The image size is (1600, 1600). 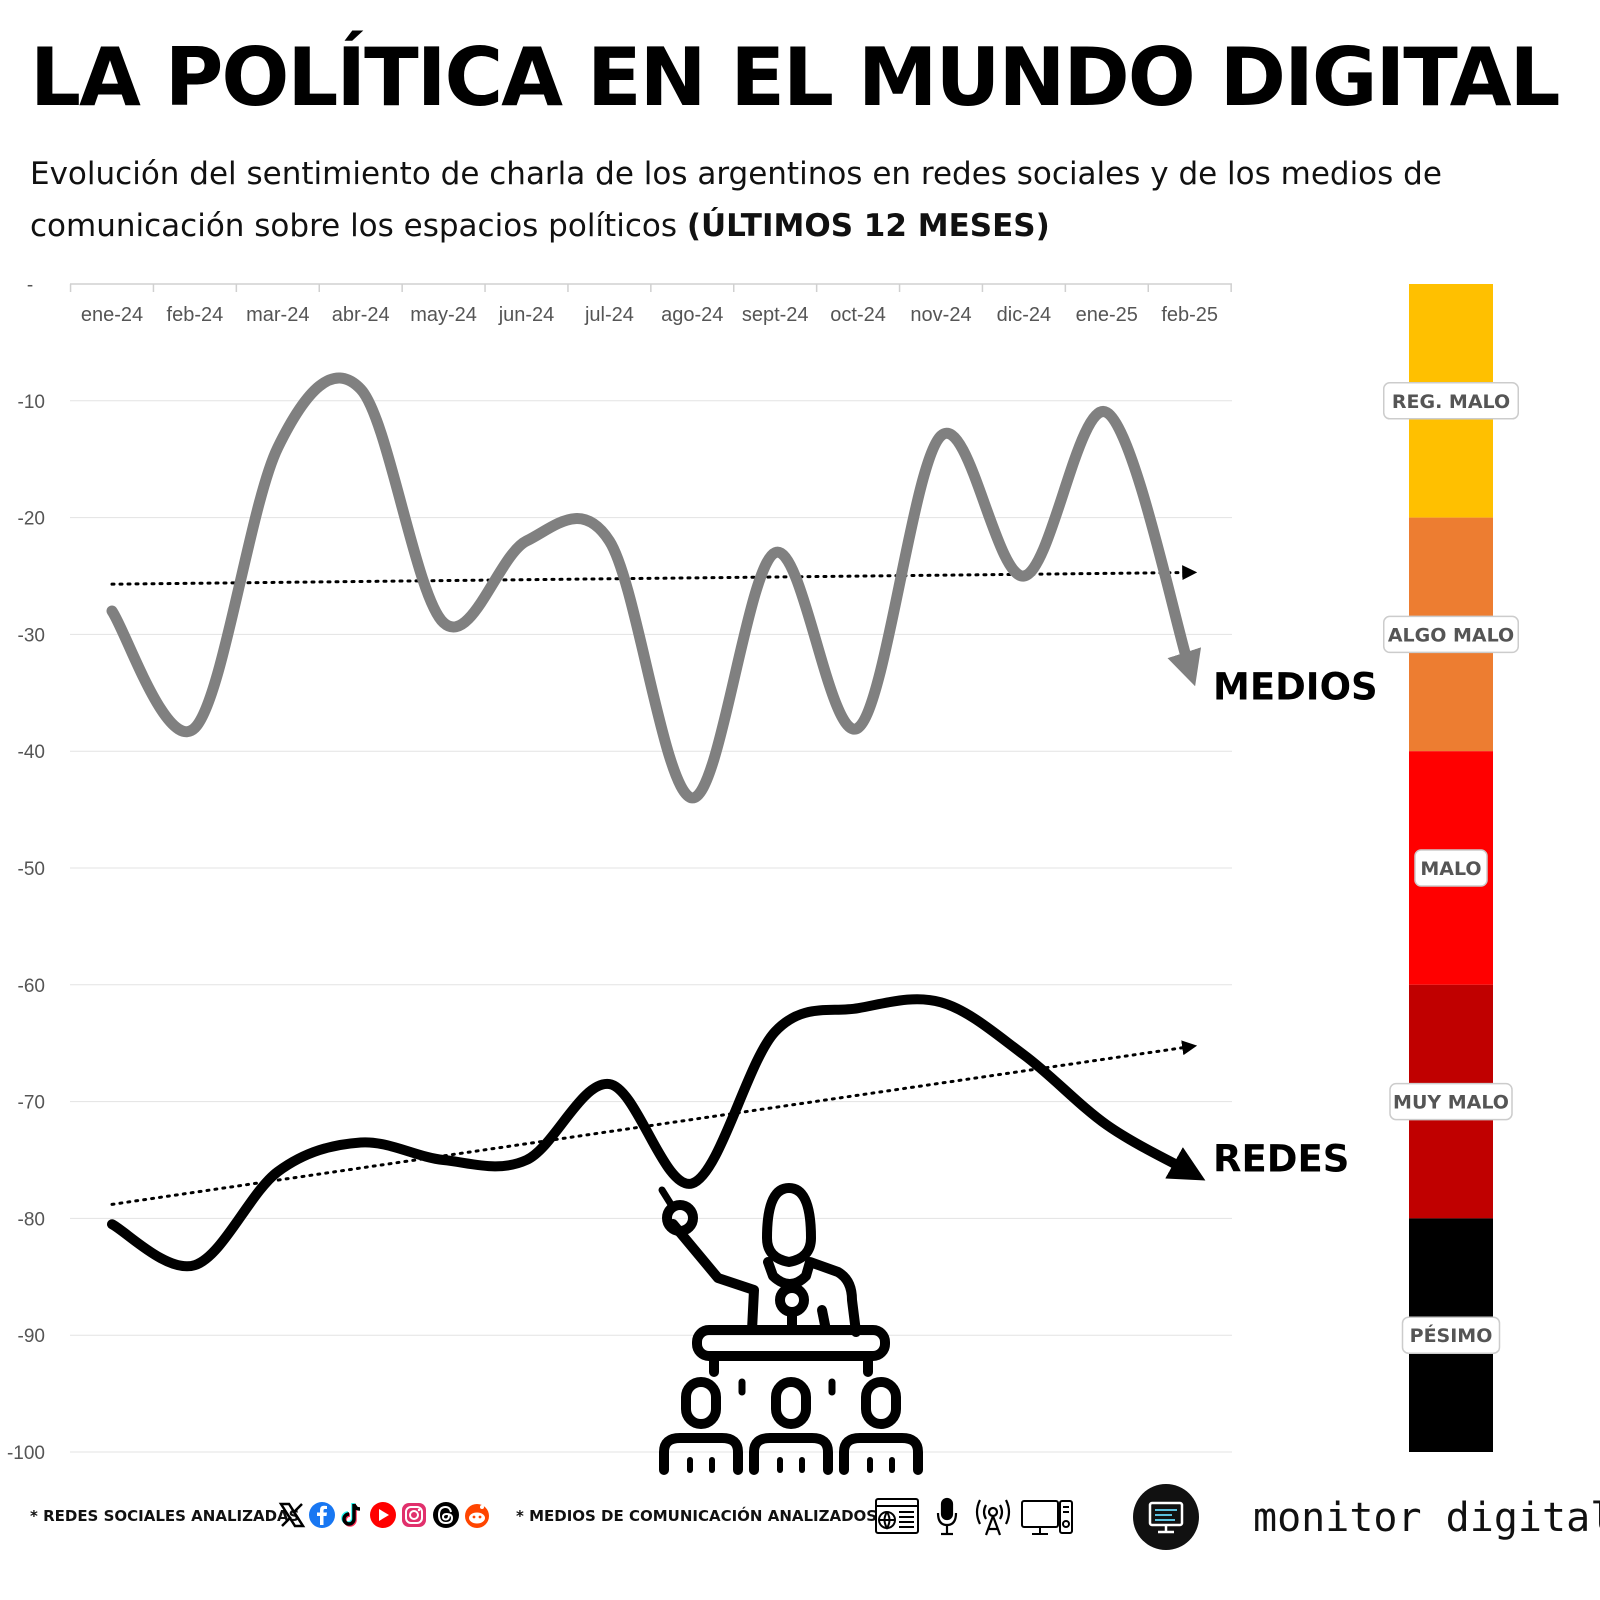 I want to click on y-axis-ticks: - -10 -20 -30 -40 -50 -60 -70 -80 -90 -100, so click(x=26, y=869).